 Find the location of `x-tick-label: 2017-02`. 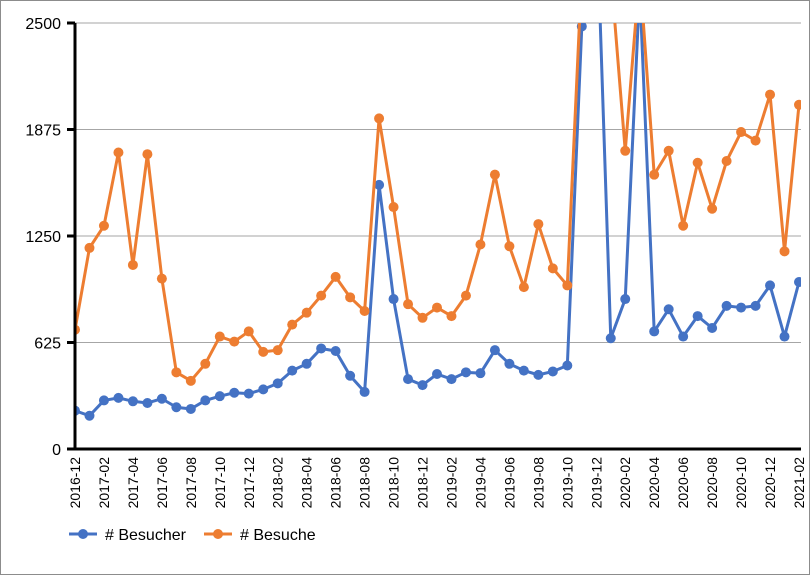

x-tick-label: 2017-02 is located at coordinates (104, 483).